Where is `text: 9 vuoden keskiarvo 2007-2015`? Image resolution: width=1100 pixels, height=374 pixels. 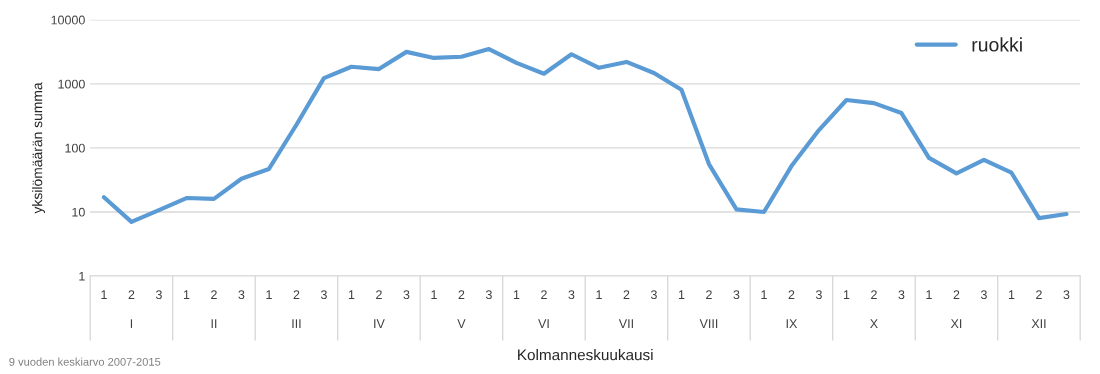 text: 9 vuoden keskiarvo 2007-2015 is located at coordinates (85, 361).